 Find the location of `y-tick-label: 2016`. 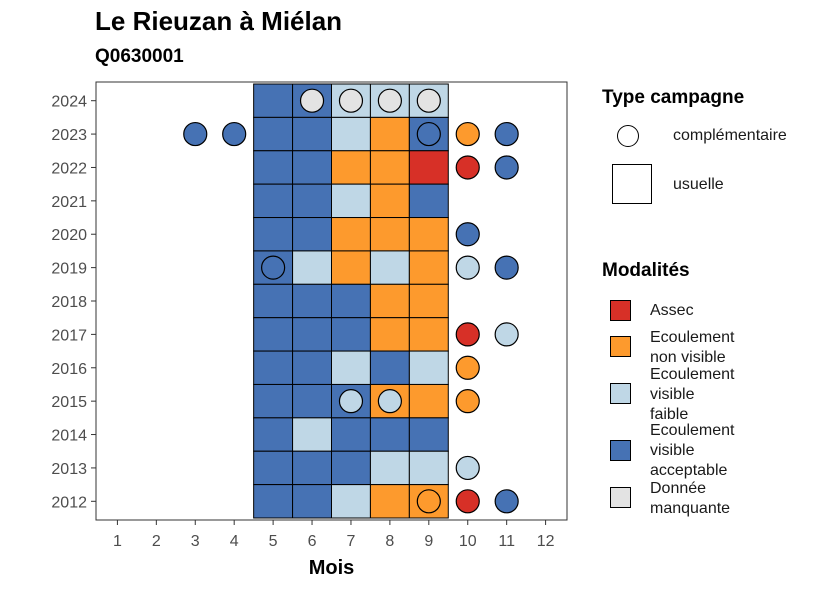

y-tick-label: 2016 is located at coordinates (69, 369).